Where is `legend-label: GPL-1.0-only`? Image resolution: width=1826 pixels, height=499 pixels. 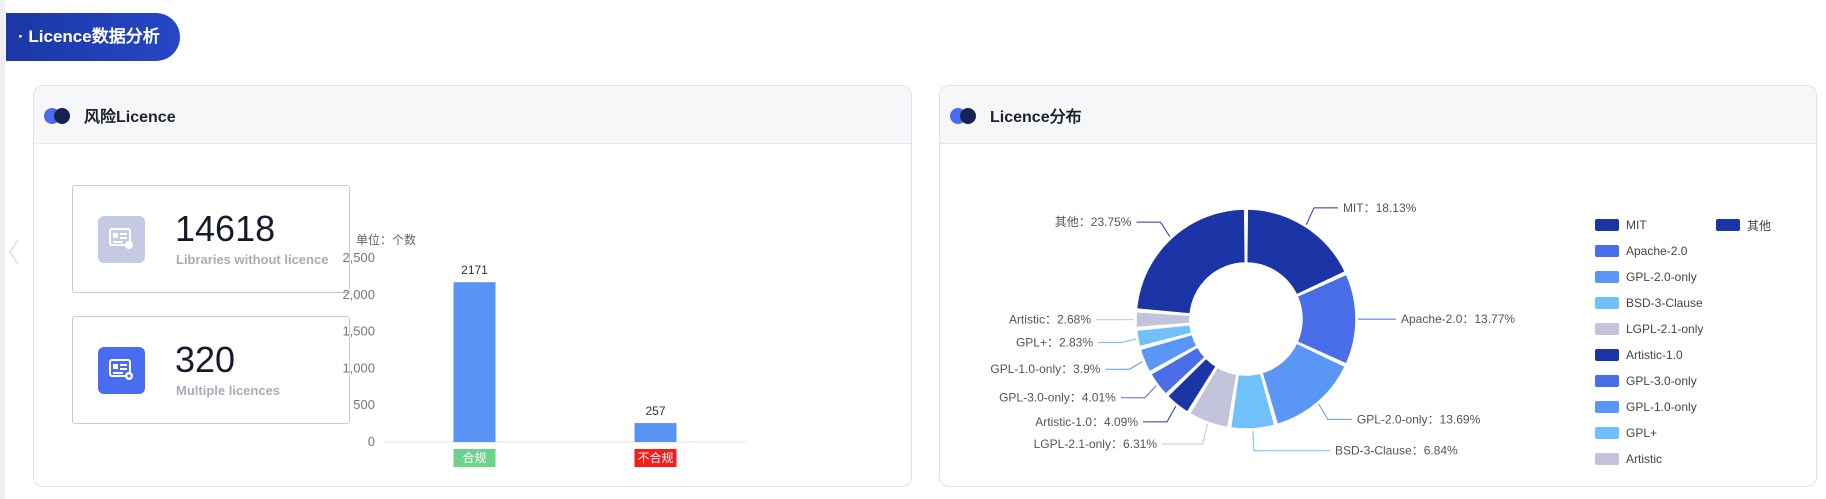 legend-label: GPL-1.0-only is located at coordinates (1661, 407).